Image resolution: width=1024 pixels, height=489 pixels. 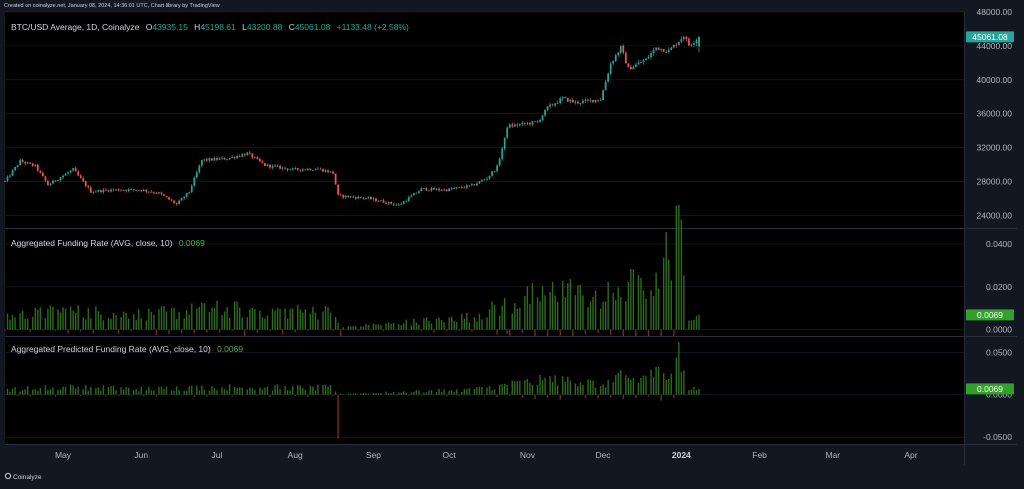 What do you see at coordinates (8, 476) in the screenshot?
I see `coinalyze-logo-icon` at bounding box center [8, 476].